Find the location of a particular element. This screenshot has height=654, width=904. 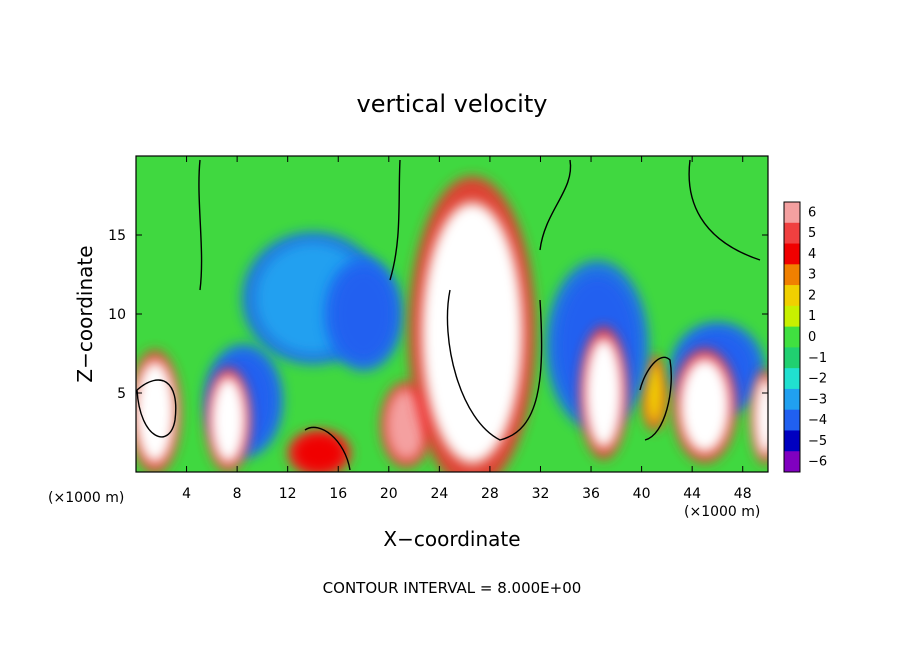

y-tick-label: 15 is located at coordinates (117, 236).